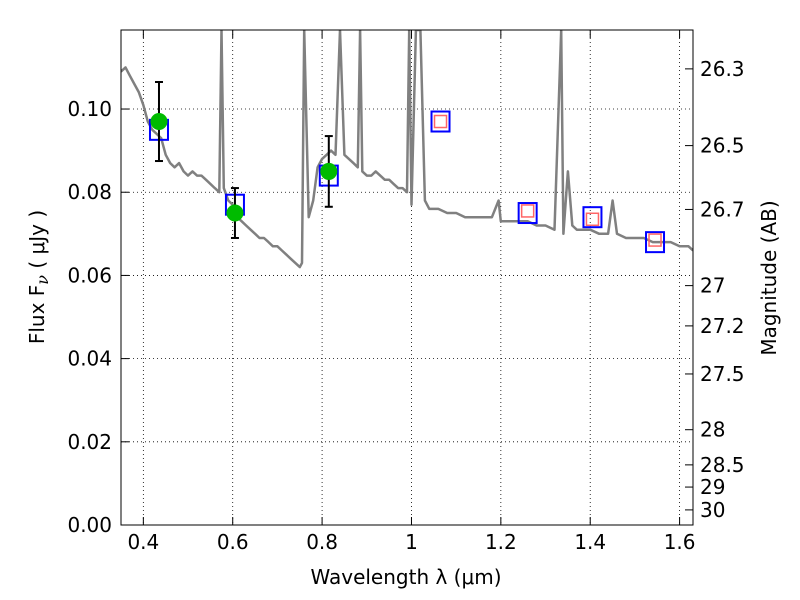 The height and width of the screenshot is (600, 800). What do you see at coordinates (322, 542) in the screenshot?
I see `x-tick-label: 0.8` at bounding box center [322, 542].